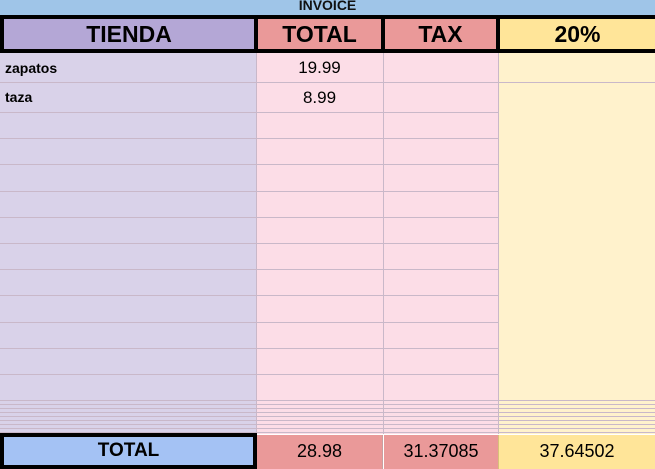  Describe the element at coordinates (440, 34) in the screenshot. I see `header-tax: TAX` at that location.